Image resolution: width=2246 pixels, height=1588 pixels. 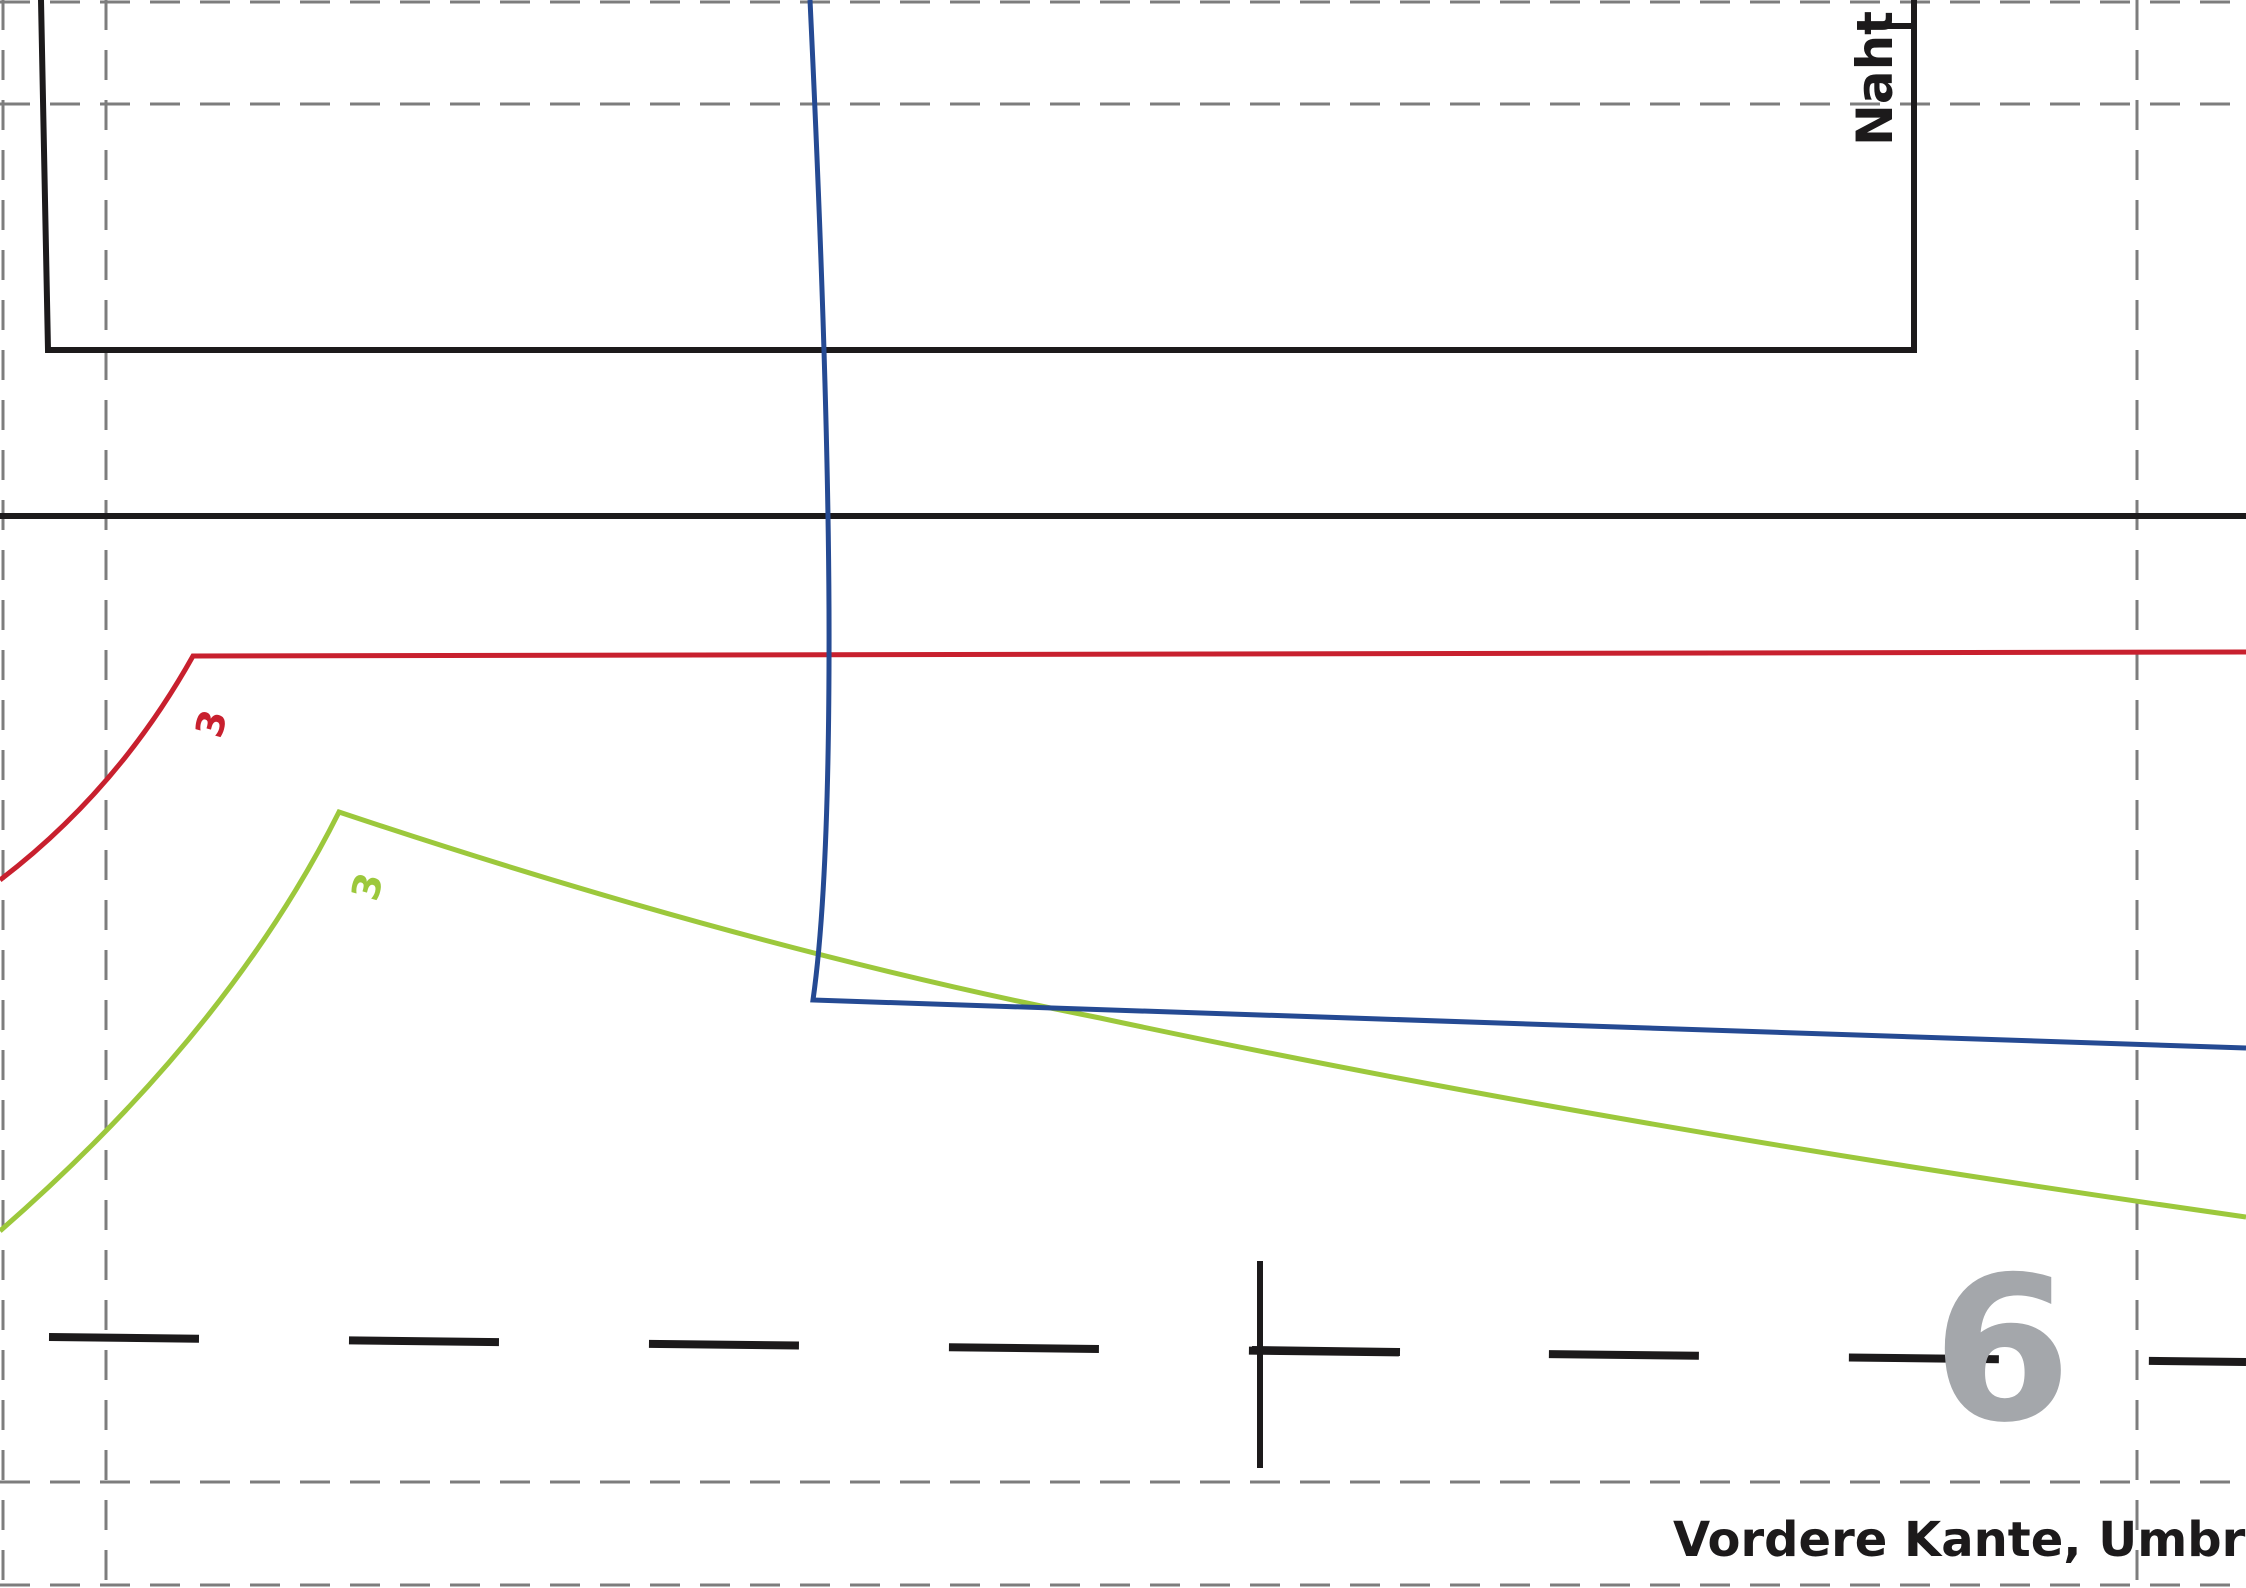 I want to click on cross-mark-horizontal, so click(x=1326, y=1351).